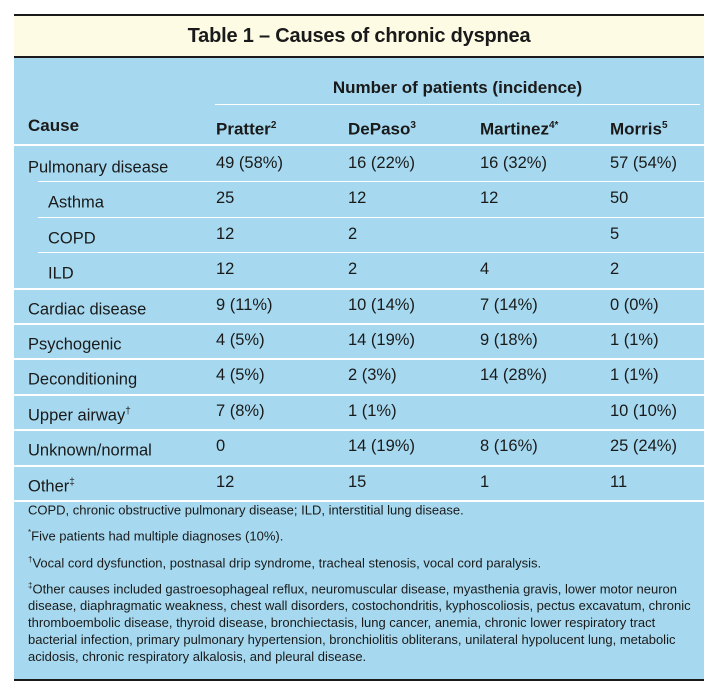  Describe the element at coordinates (76, 202) in the screenshot. I see `cell-cause: Asthma` at that location.